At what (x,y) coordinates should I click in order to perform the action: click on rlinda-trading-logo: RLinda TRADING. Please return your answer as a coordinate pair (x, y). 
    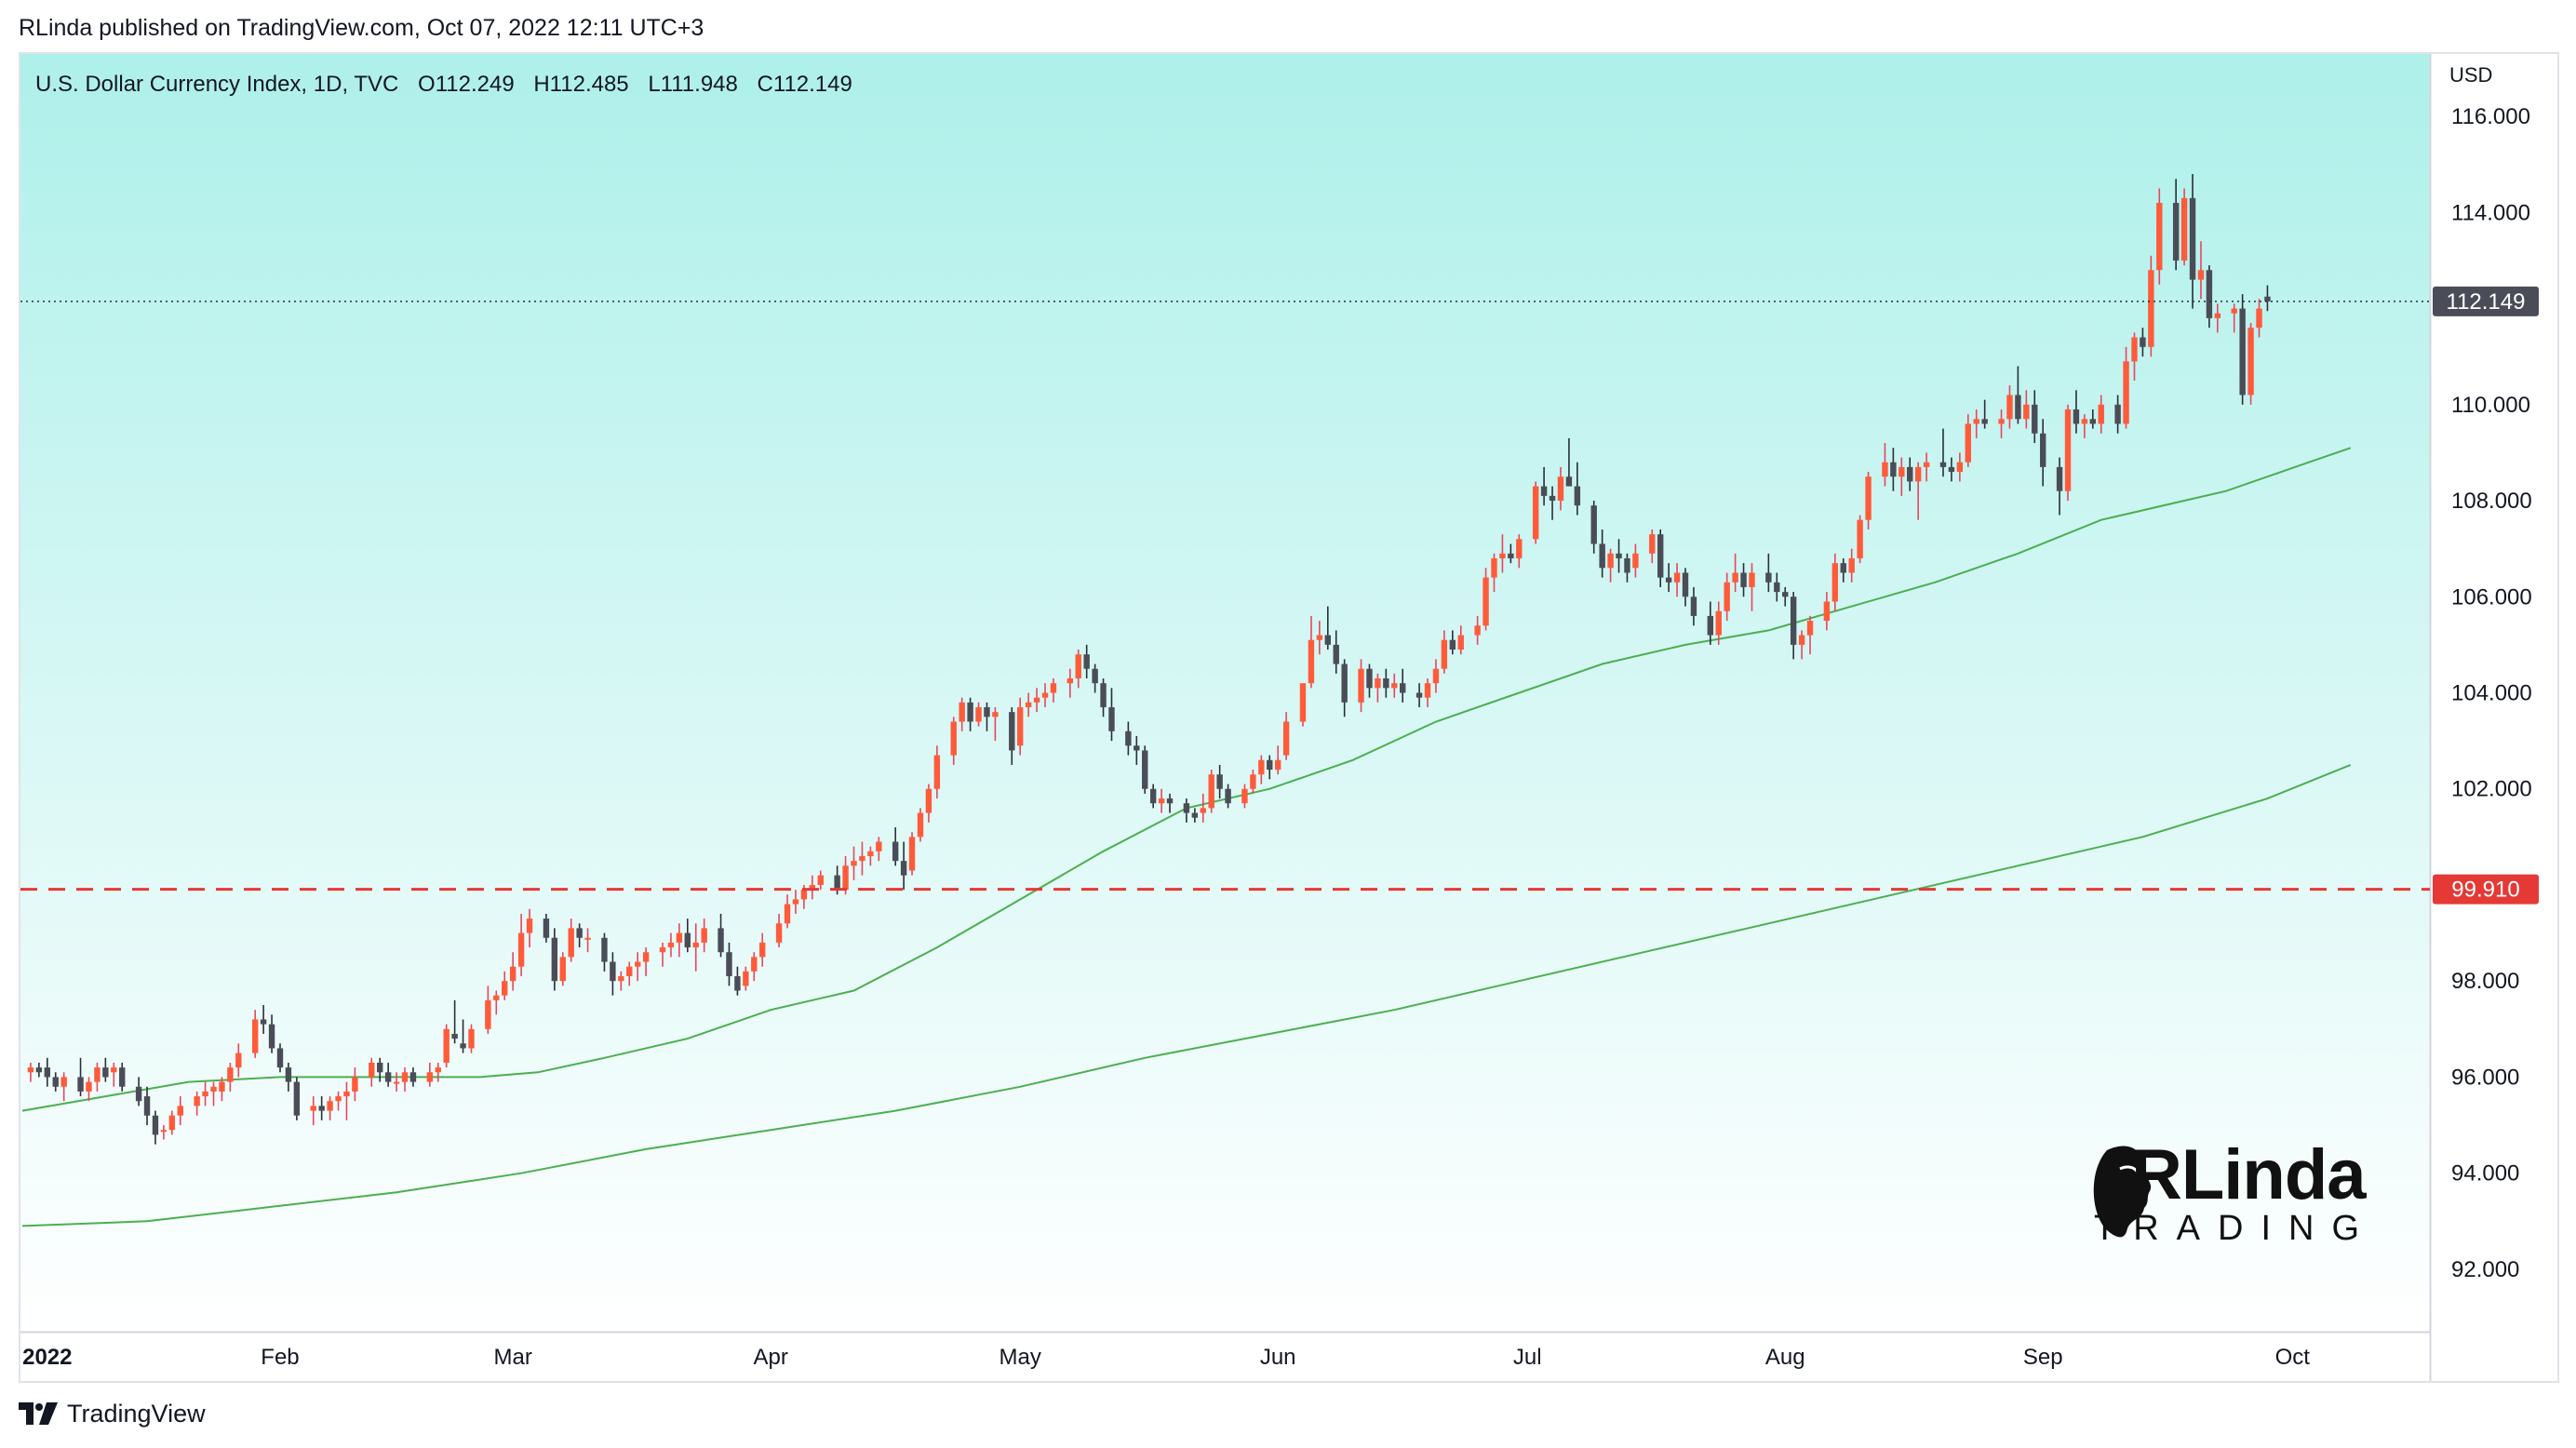
    Looking at the image, I should click on (2230, 1191).